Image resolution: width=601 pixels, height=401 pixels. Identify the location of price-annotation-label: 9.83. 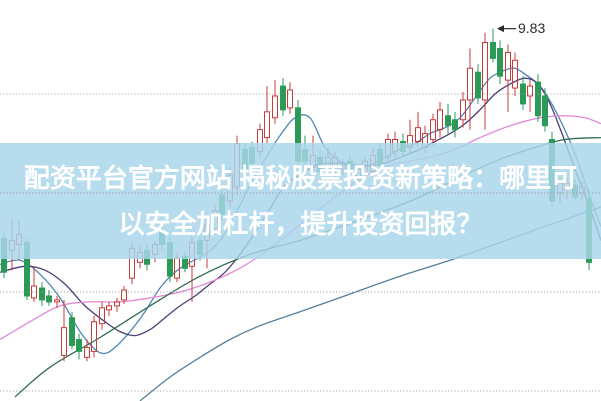
(531, 28).